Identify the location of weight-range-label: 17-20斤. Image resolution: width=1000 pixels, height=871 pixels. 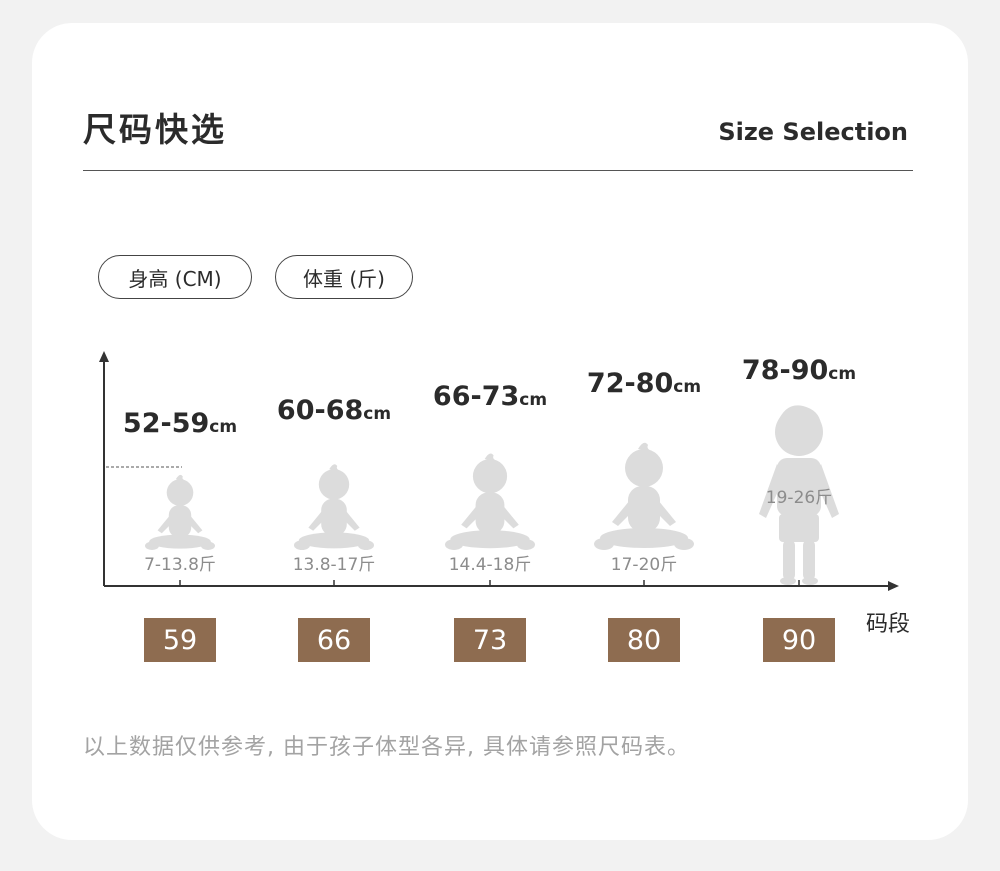
(644, 565).